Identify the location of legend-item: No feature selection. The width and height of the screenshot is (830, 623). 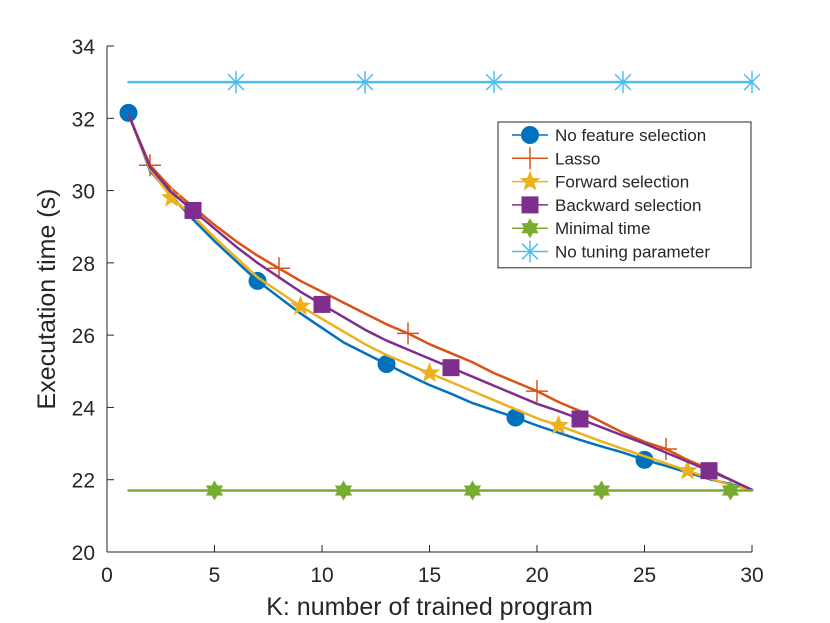
(609, 135).